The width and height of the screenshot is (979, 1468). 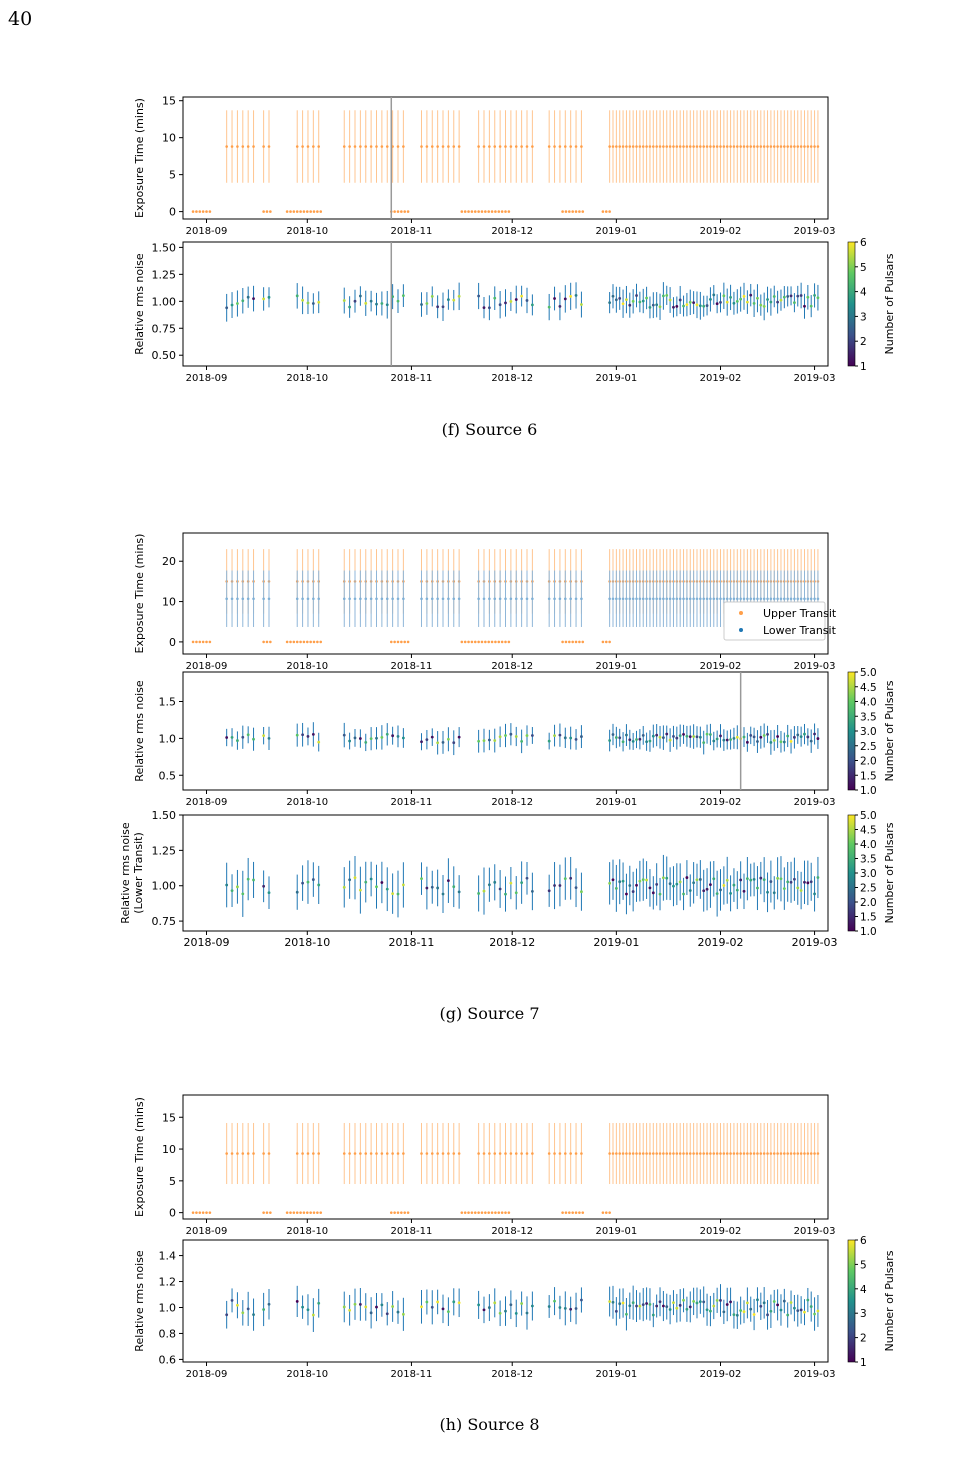 What do you see at coordinates (164, 301) in the screenshot?
I see `y-tick-label: 1.00` at bounding box center [164, 301].